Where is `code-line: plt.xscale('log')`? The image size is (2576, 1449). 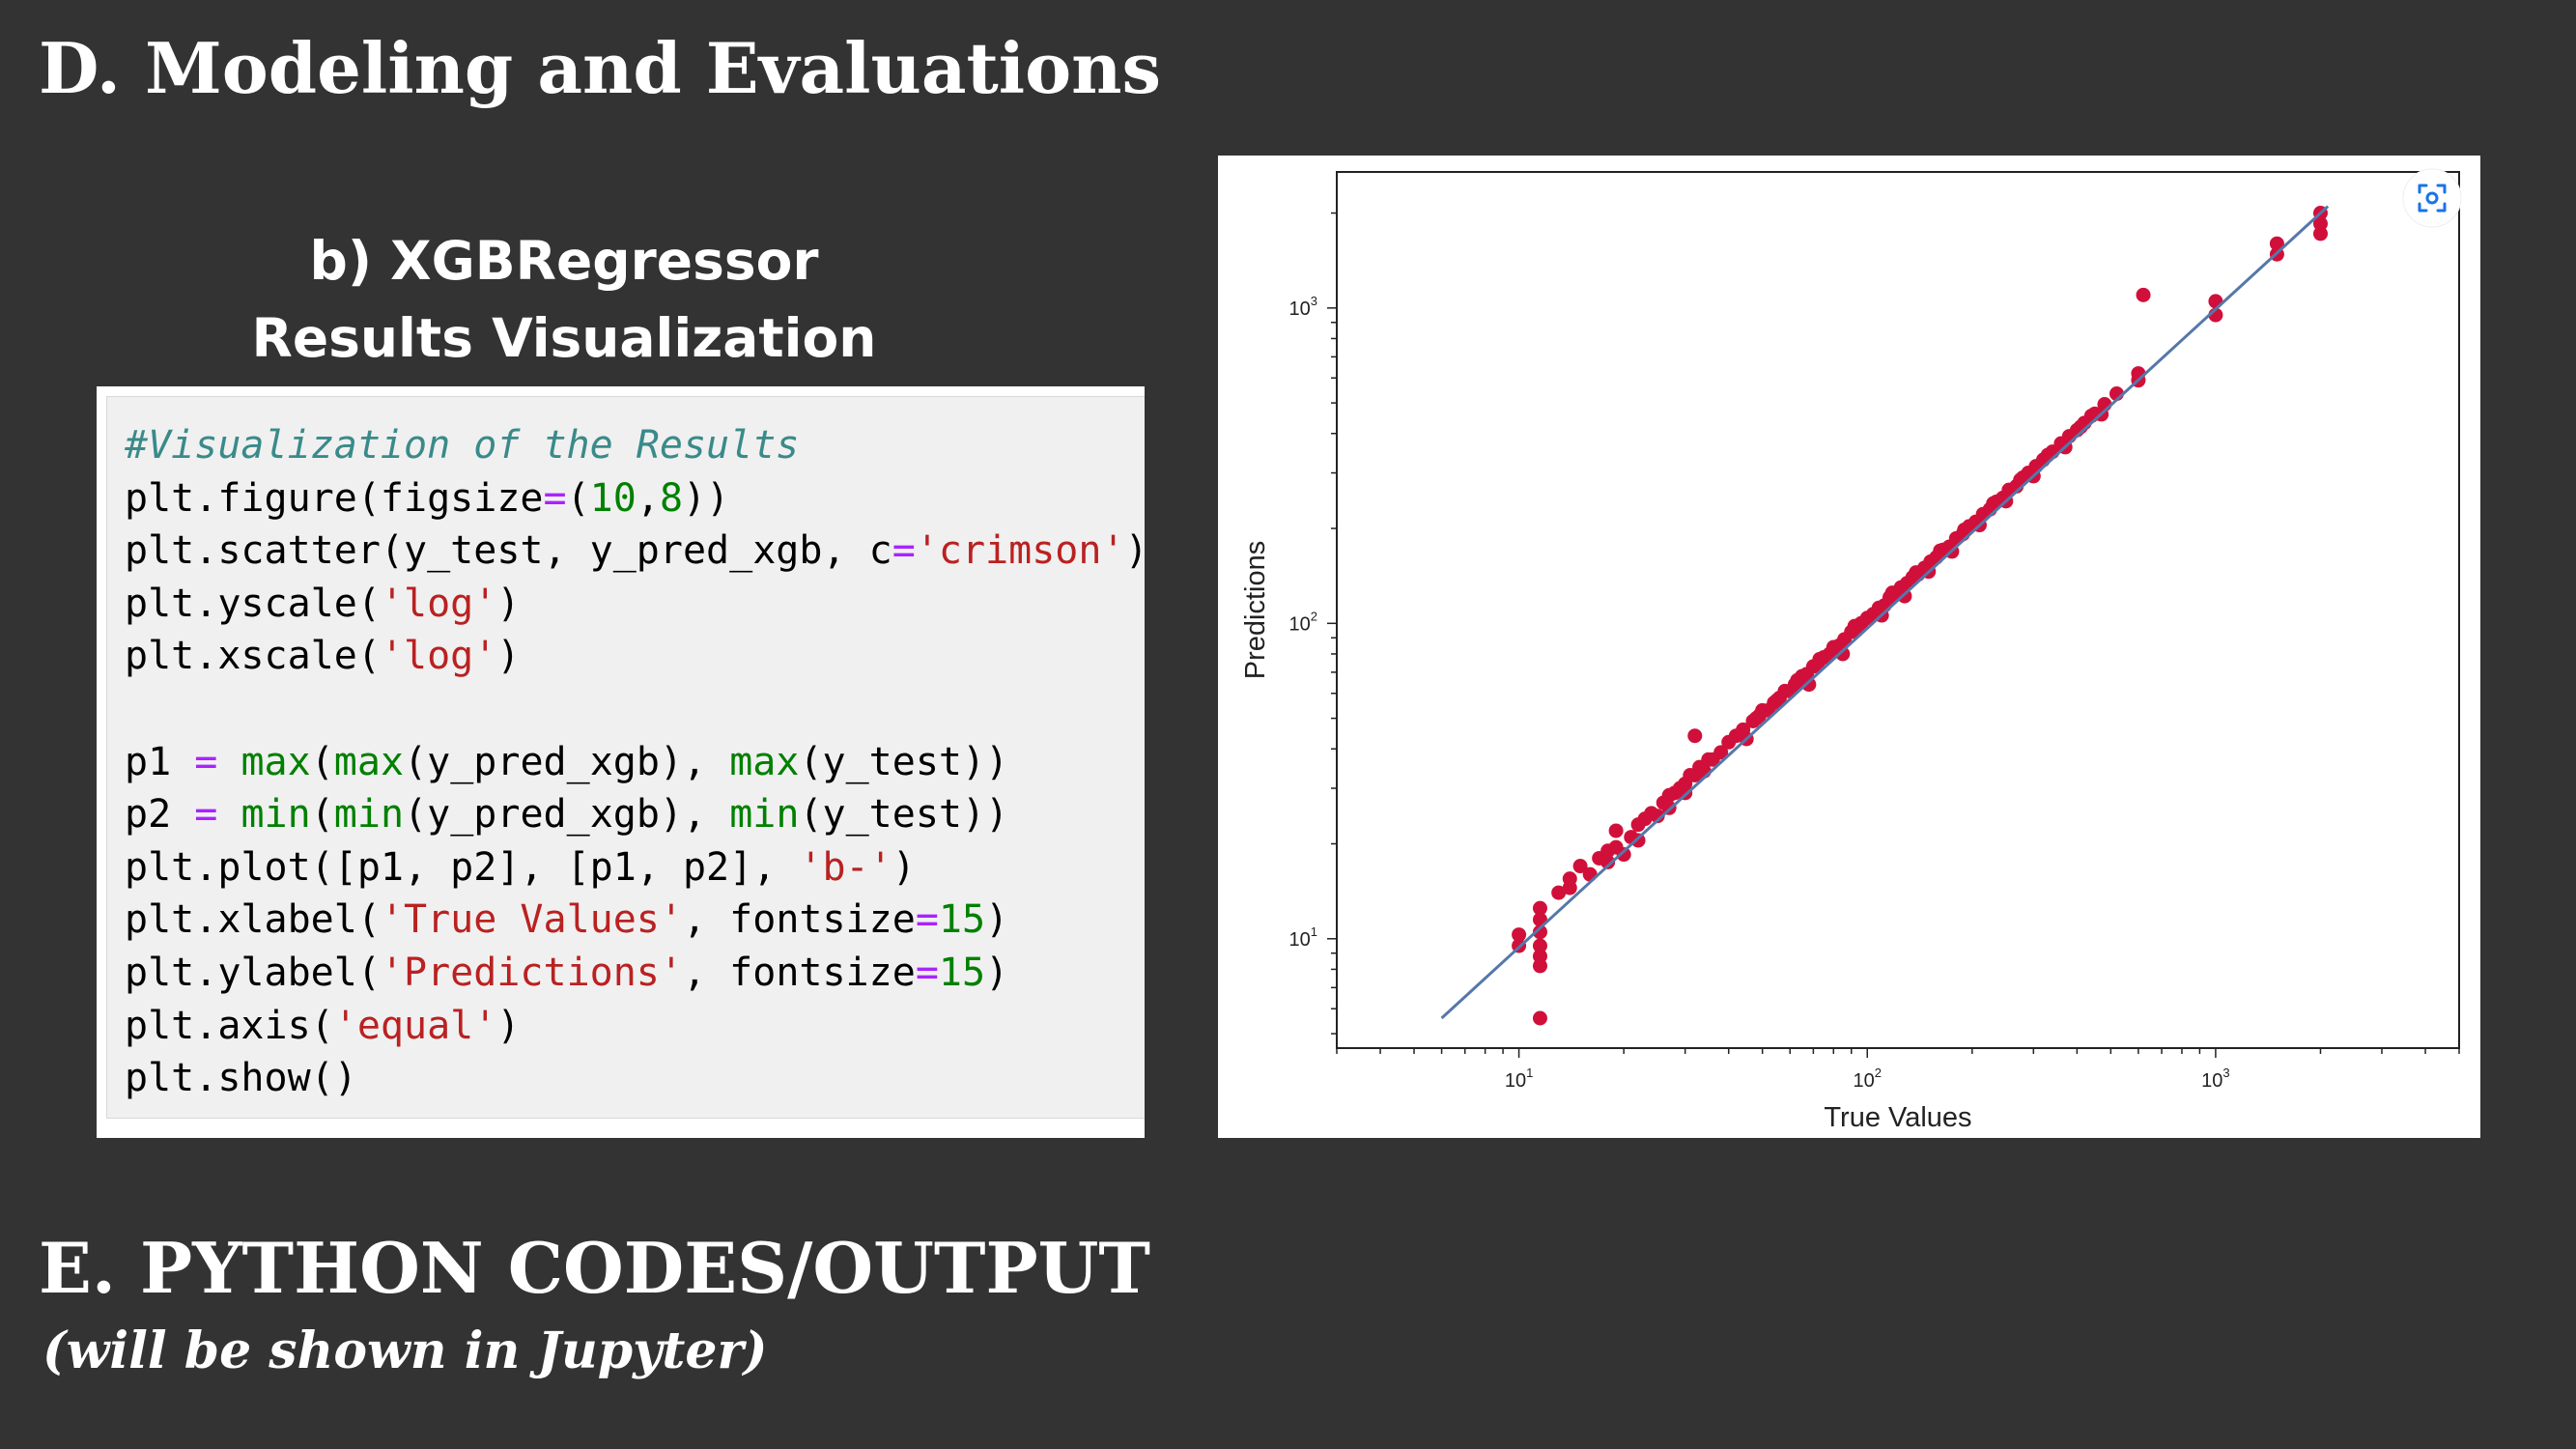
code-line: plt.xscale('log') is located at coordinates (635, 656).